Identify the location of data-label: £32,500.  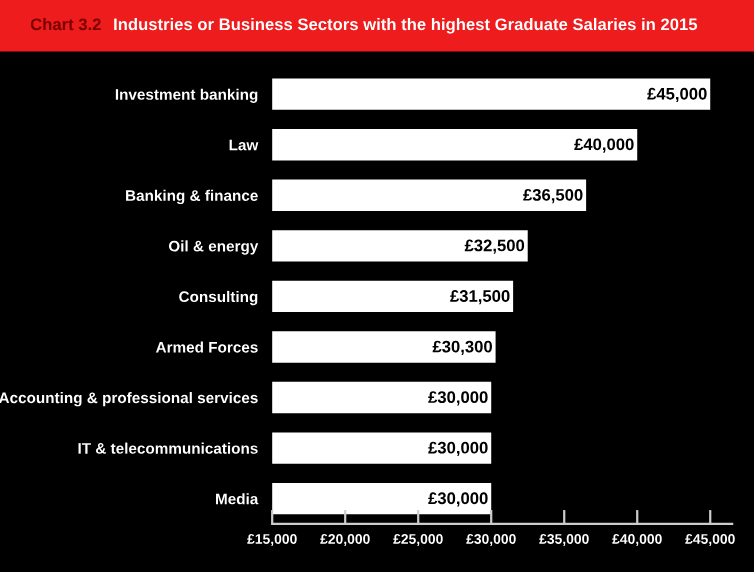
(494, 246).